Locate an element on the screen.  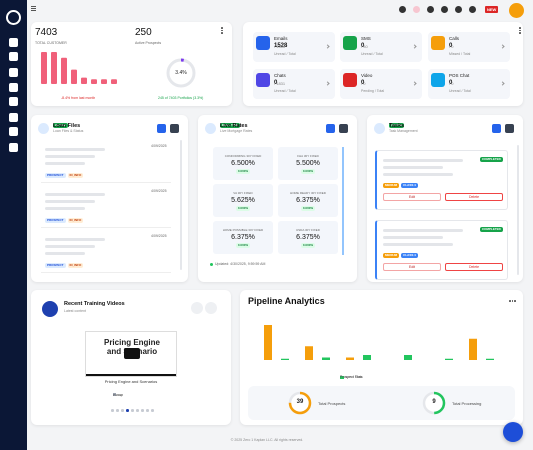
rate-change: 0.000% is located at coordinates (308, 171).